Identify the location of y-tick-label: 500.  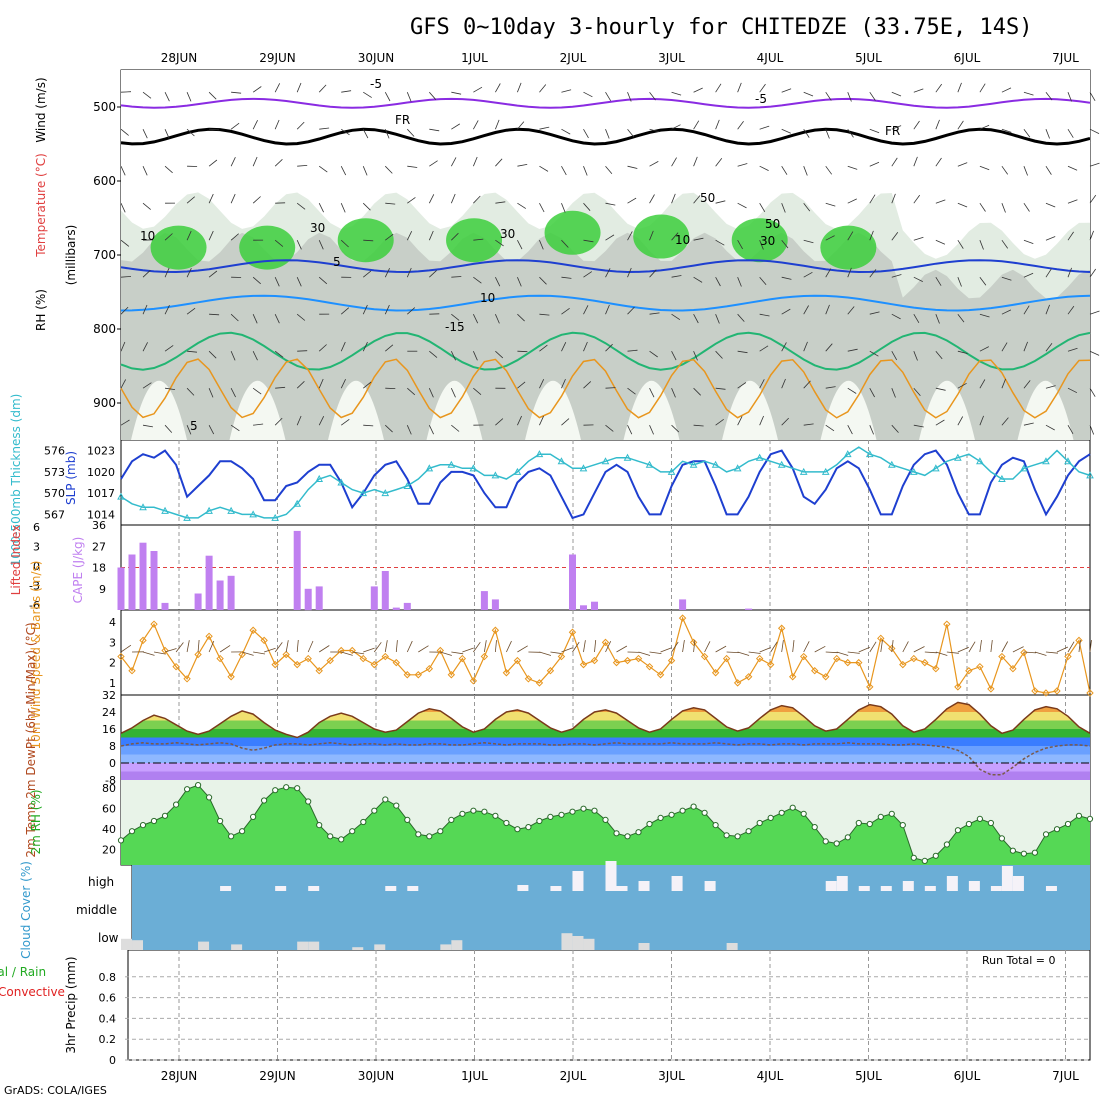
(104, 107).